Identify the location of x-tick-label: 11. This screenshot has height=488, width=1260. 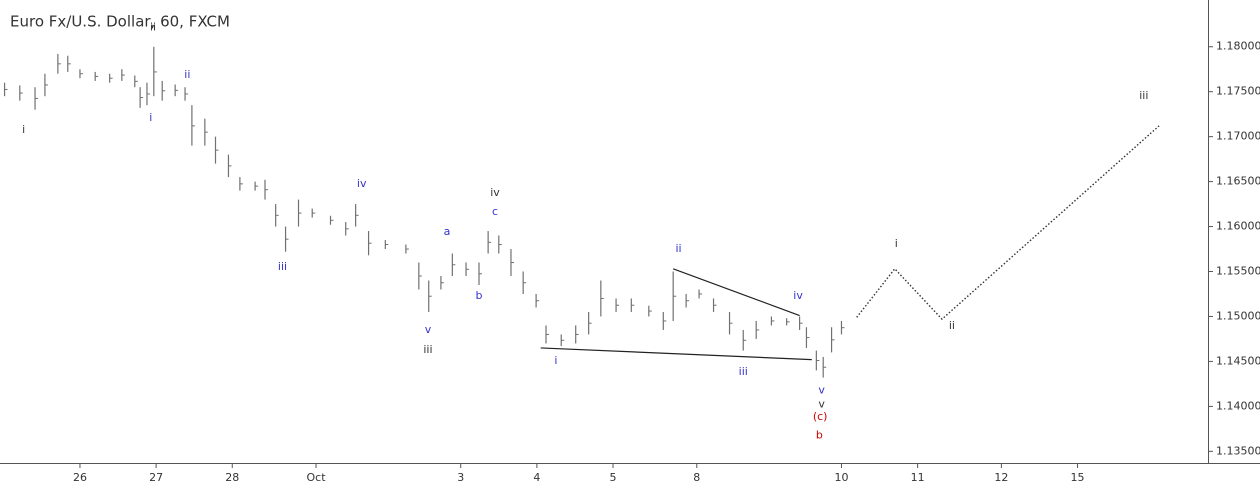
(918, 477).